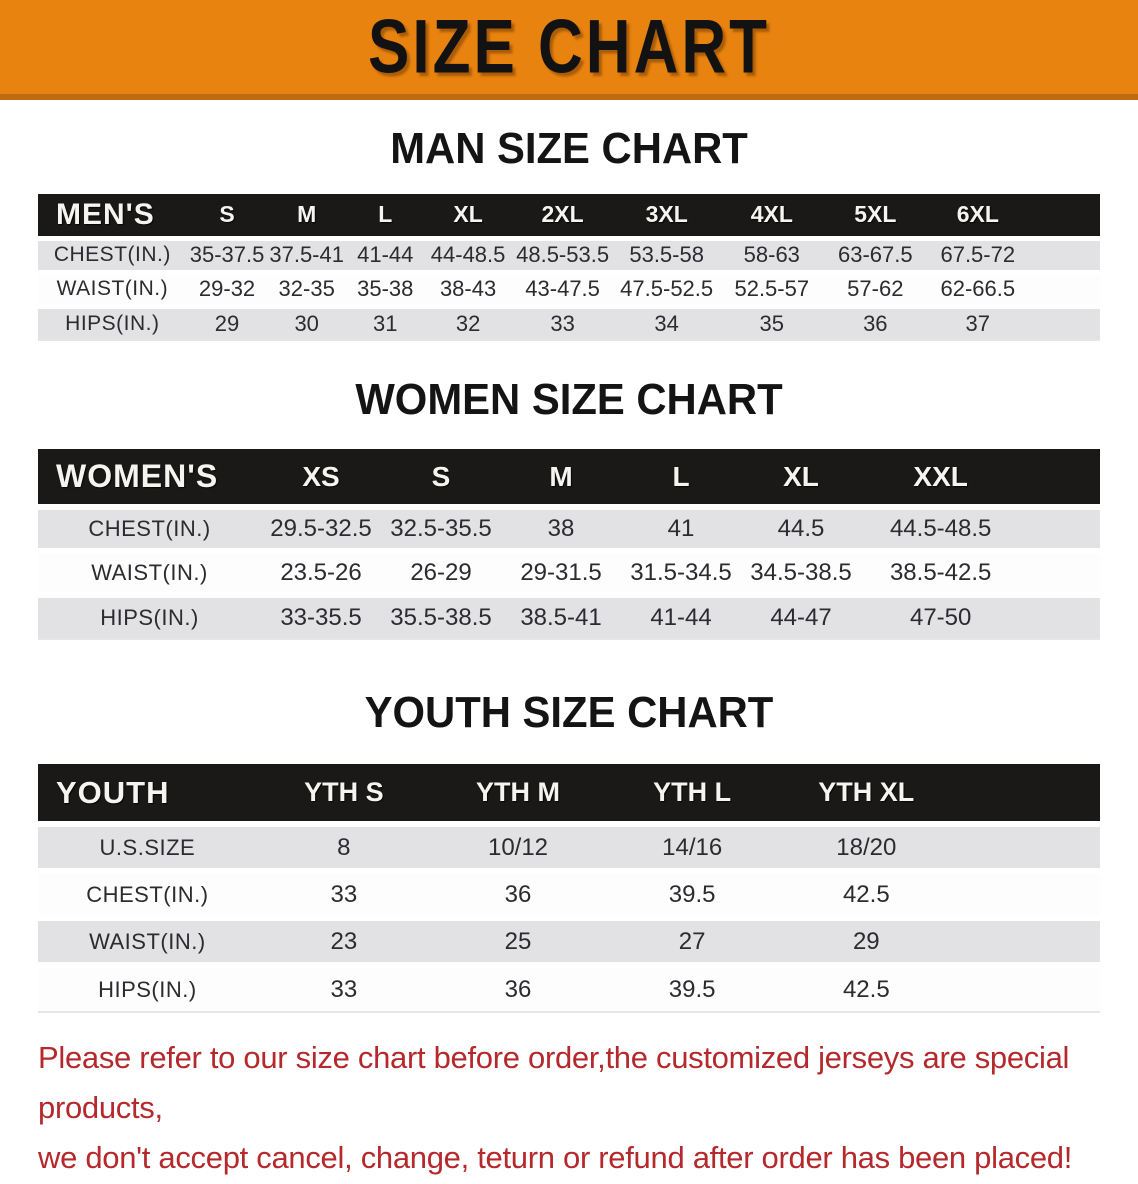 The image size is (1138, 1184). I want to click on youth-row-chest-in: CHEST(IN.) 33 36 39.5 42.5, so click(569, 893).